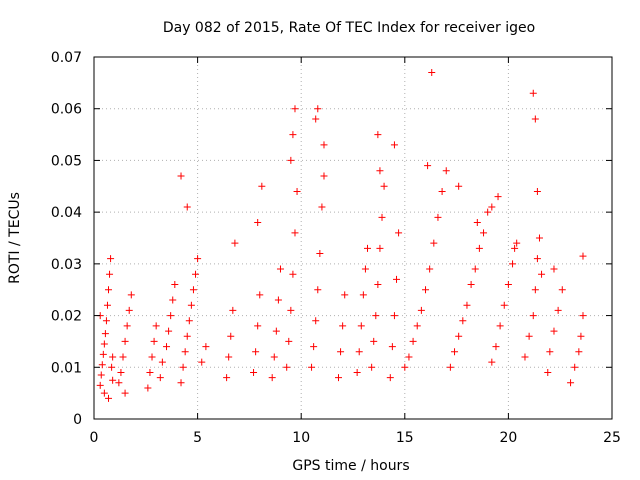 The image size is (640, 480). What do you see at coordinates (66, 213) in the screenshot?
I see `y-tick-label: 0.04` at bounding box center [66, 213].